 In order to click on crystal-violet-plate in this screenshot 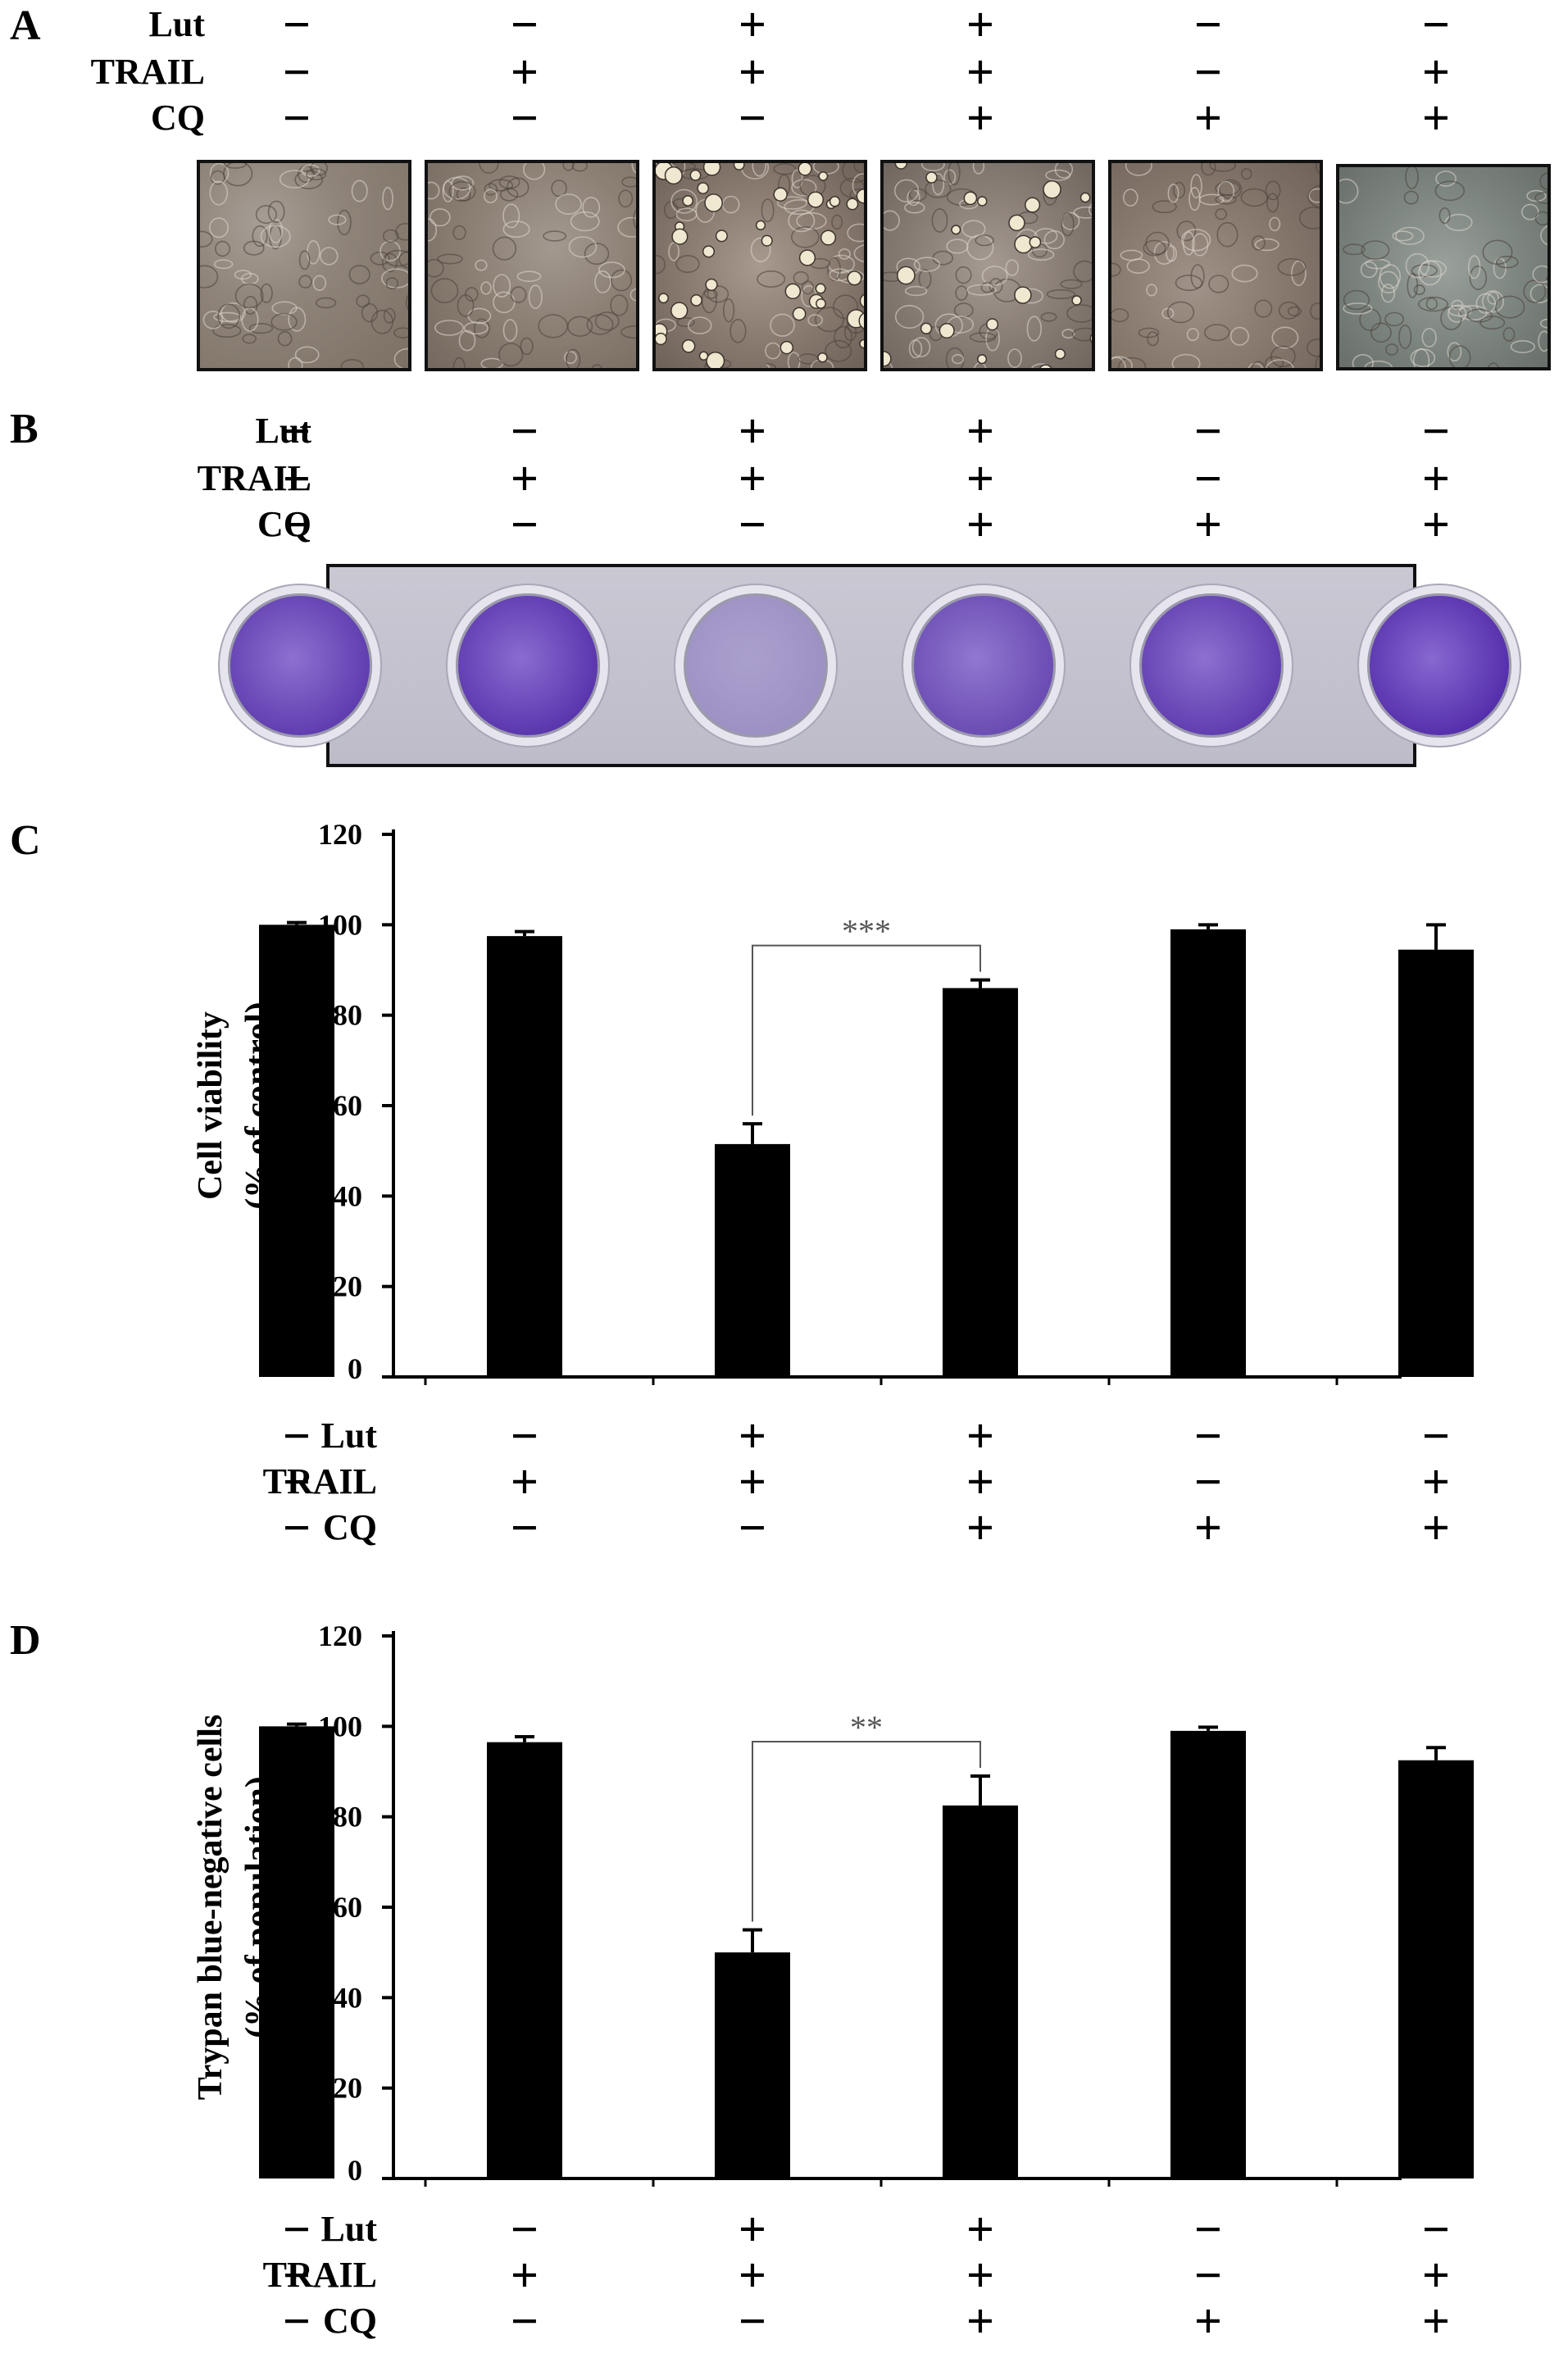, I will do `click(870, 665)`.